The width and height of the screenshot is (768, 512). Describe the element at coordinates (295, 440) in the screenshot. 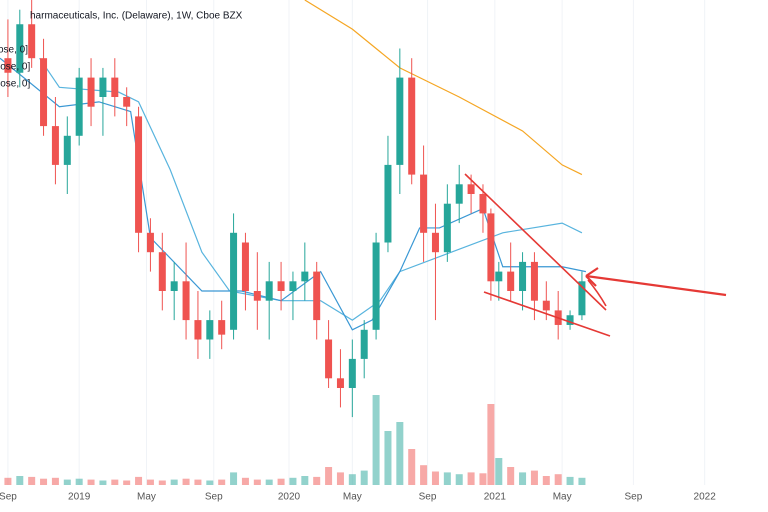

I see `volume-layer` at that location.